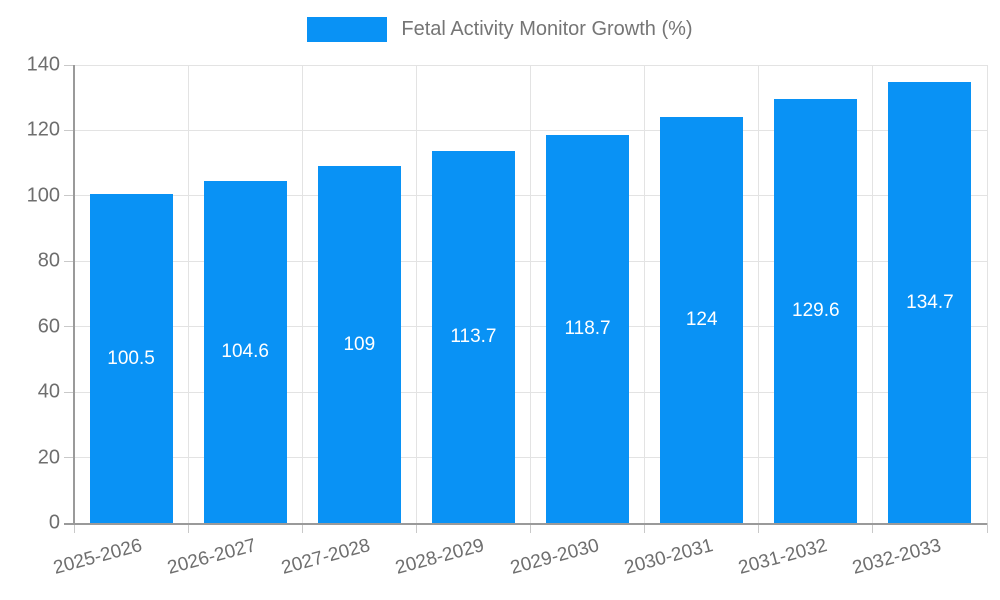  I want to click on chart-legend: Fetal Activity Monitor Growth (%), so click(500, 29).